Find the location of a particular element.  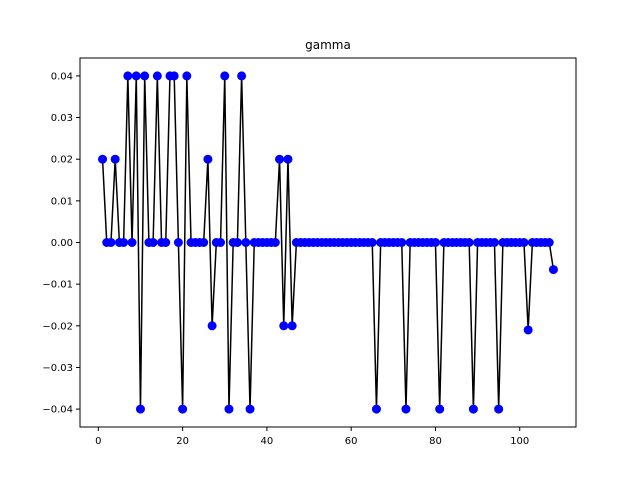

x-axis: 0 20 40 60 80 100 is located at coordinates (312, 437).